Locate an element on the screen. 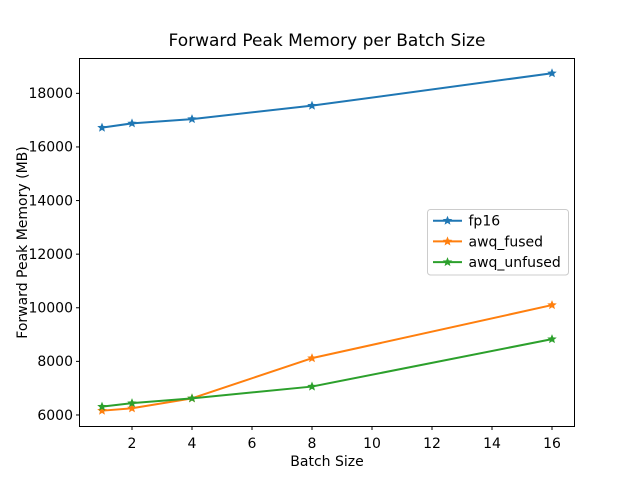 The height and width of the screenshot is (480, 640). series-line-fp16 is located at coordinates (327, 100).